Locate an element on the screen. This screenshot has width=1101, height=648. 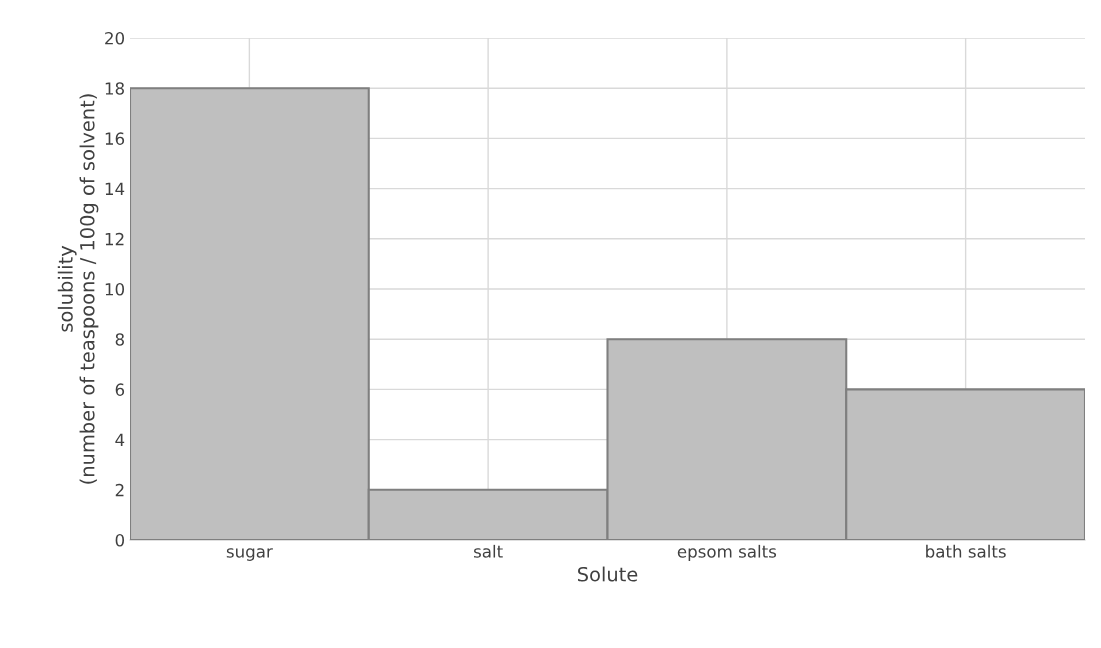
y-tick-label: 8 is located at coordinates (119, 339).